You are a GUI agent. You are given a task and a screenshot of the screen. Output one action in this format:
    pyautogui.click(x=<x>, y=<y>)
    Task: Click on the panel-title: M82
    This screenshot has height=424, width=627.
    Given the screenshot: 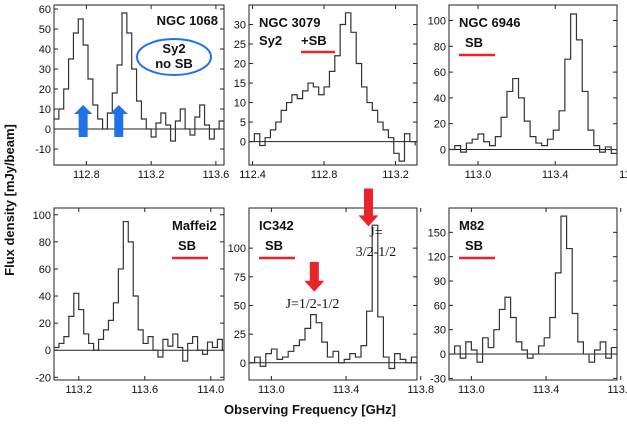 What is the action you would take?
    pyautogui.click(x=471, y=225)
    